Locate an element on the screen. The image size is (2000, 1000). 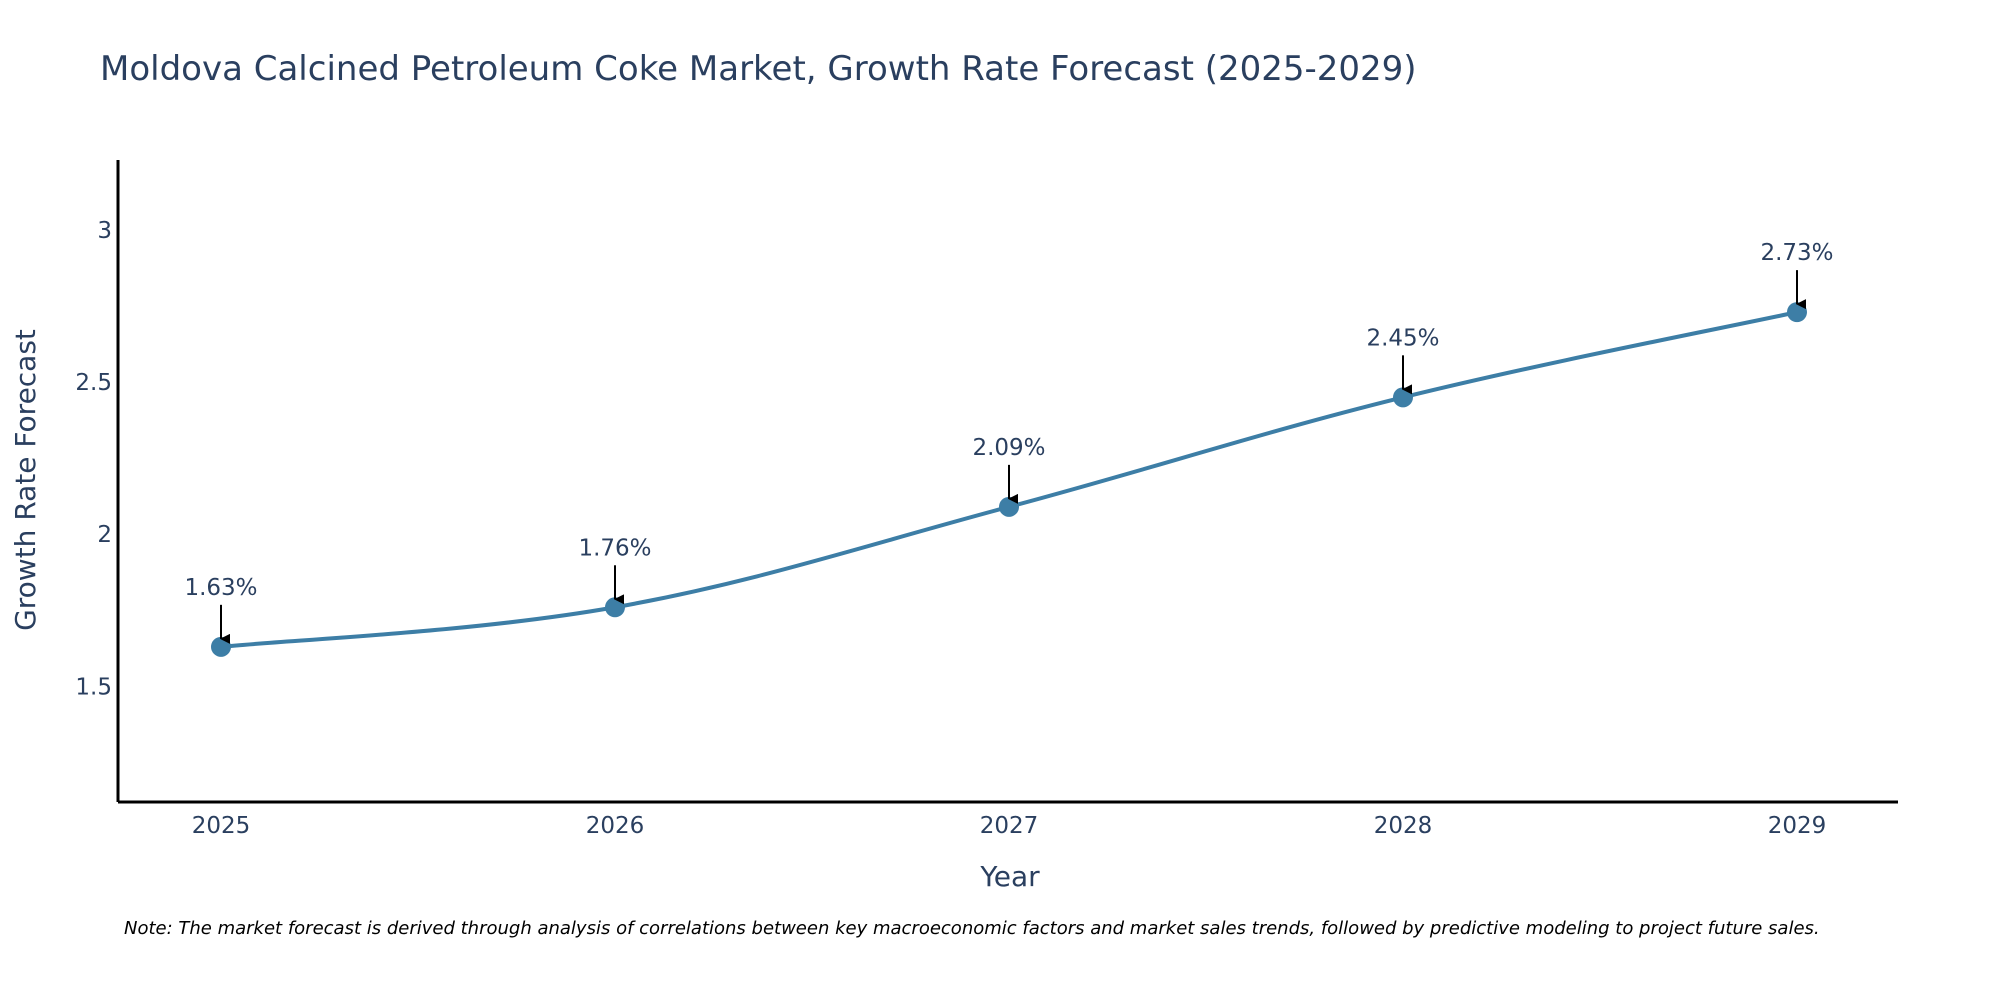
y-tick-label: 2.5 is located at coordinates (93, 383).